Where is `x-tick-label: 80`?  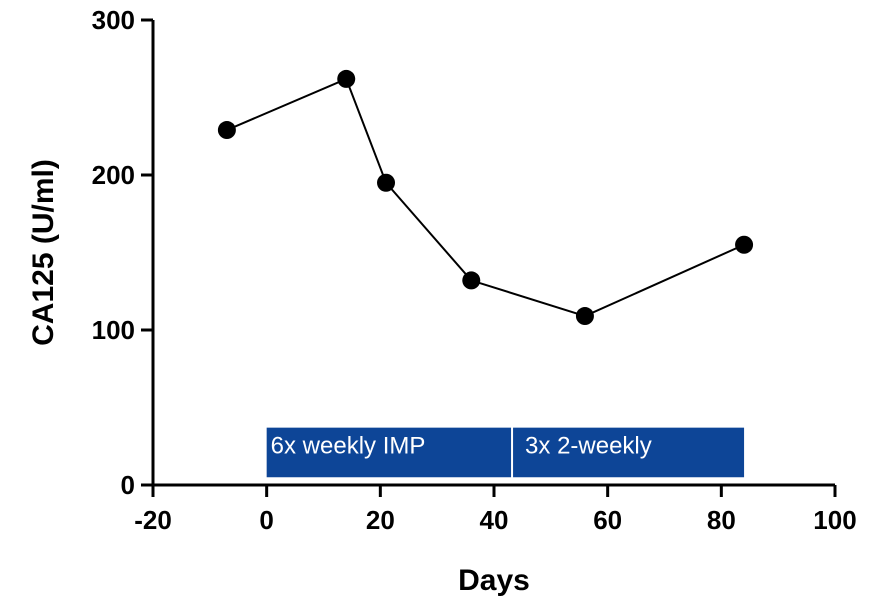
x-tick-label: 80 is located at coordinates (721, 520).